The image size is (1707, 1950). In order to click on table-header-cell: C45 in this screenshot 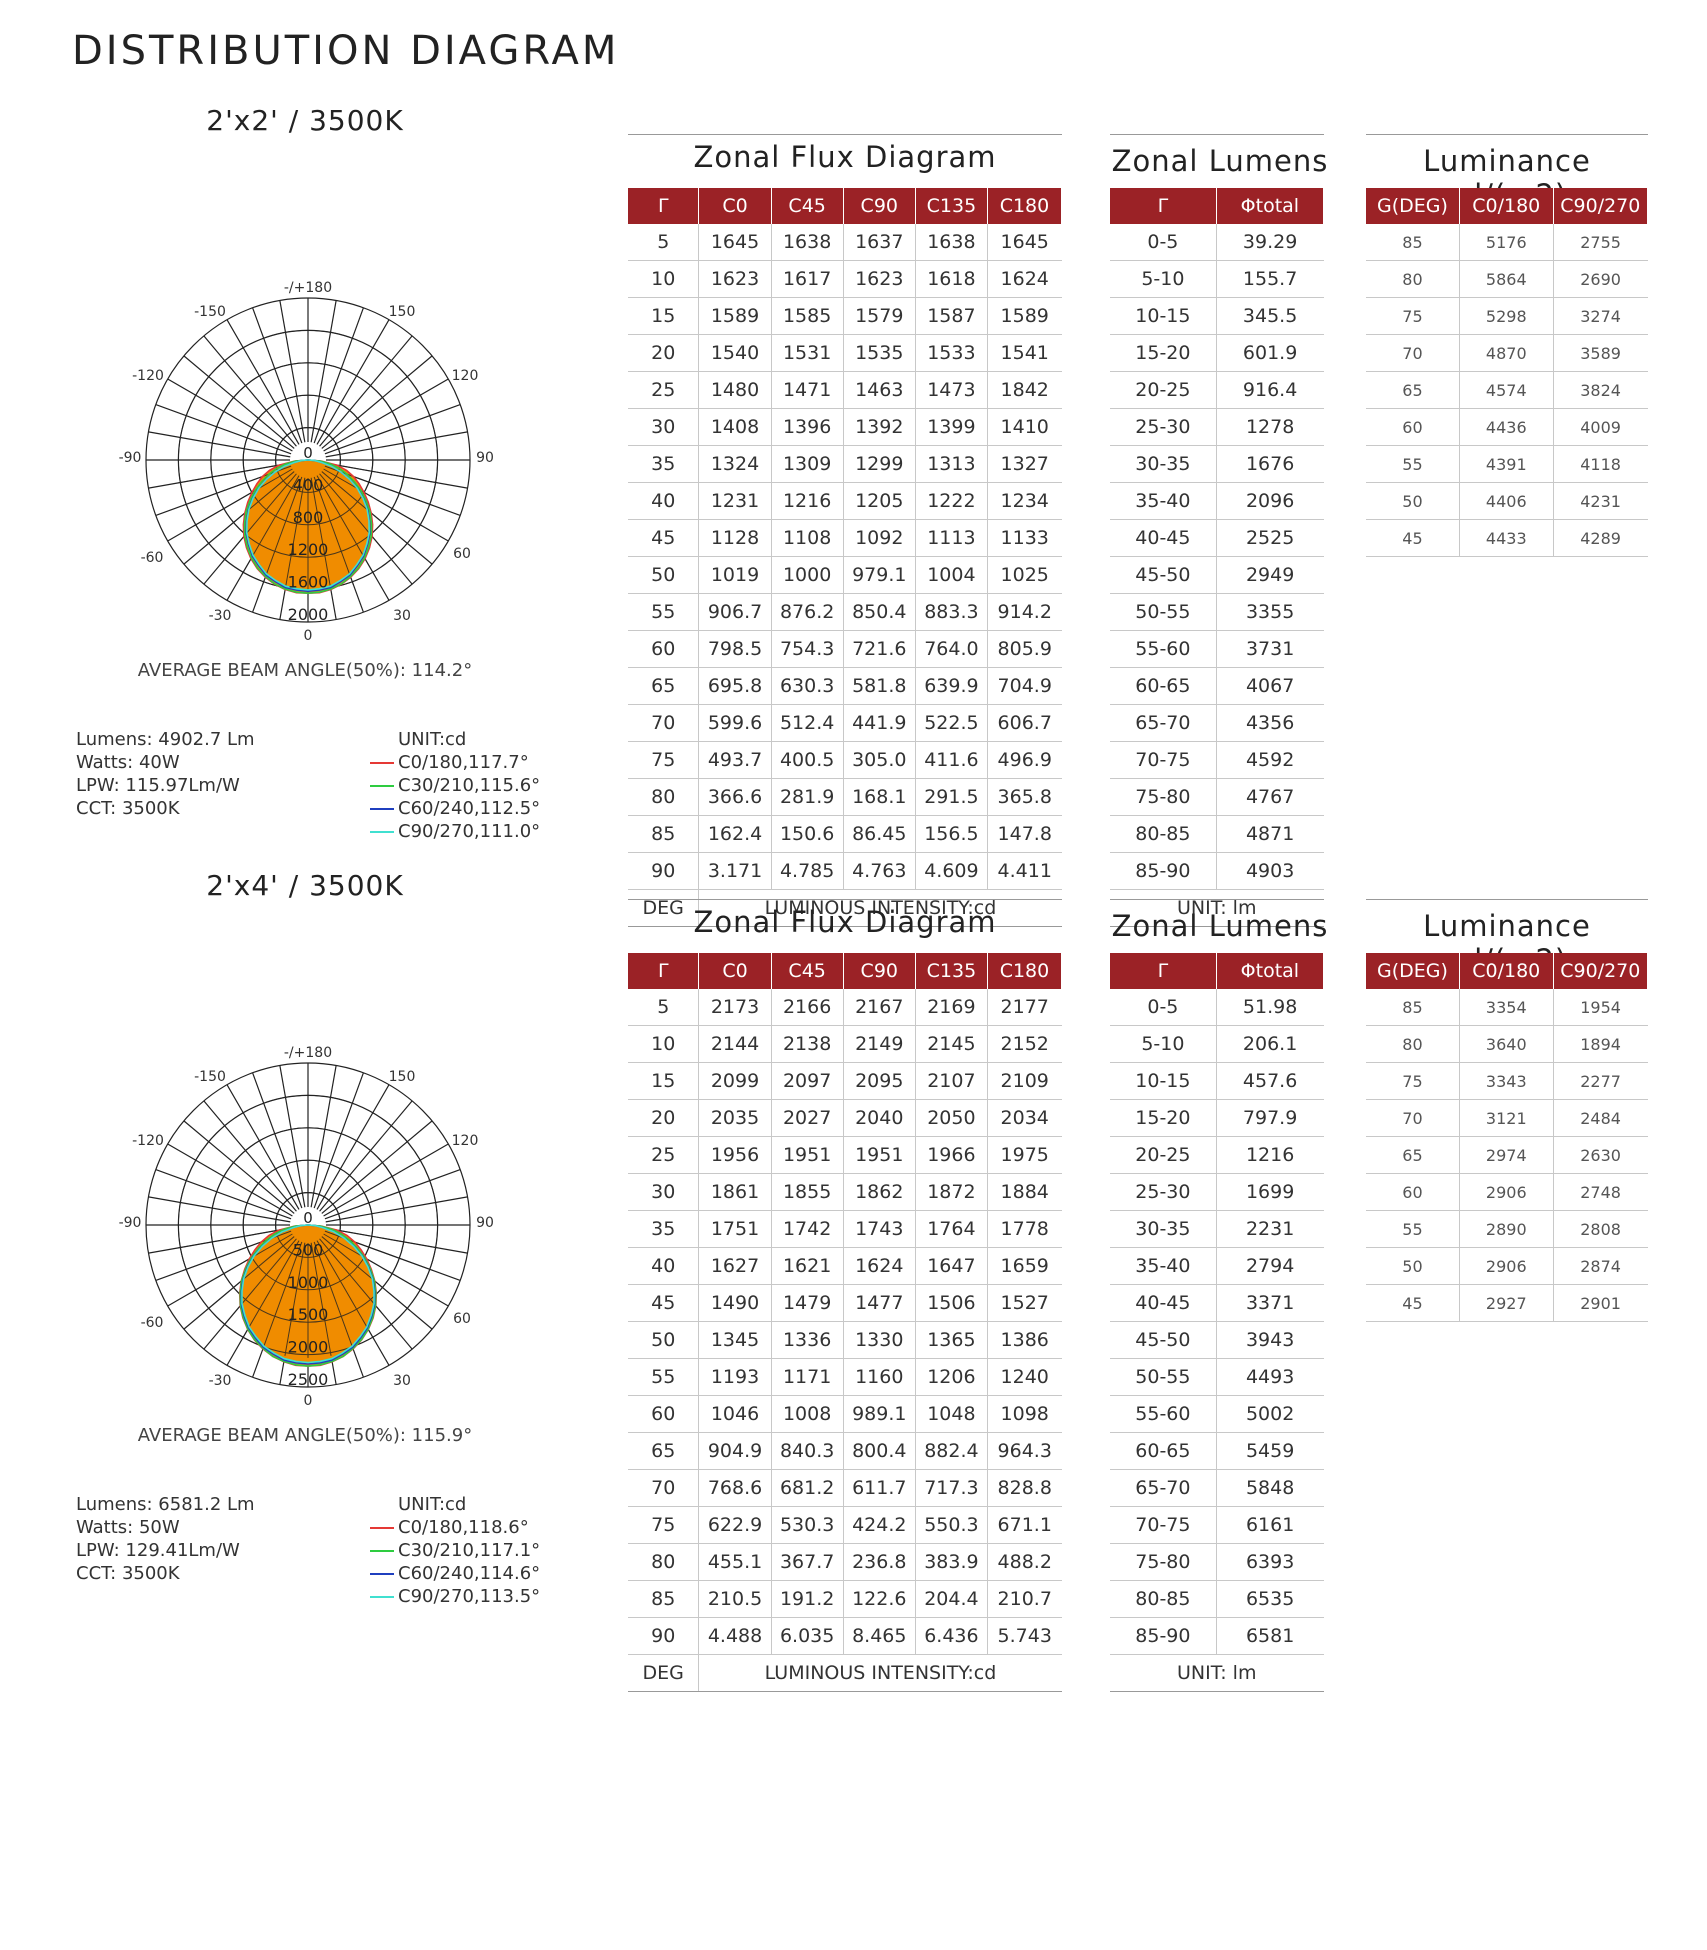, I will do `click(807, 971)`.